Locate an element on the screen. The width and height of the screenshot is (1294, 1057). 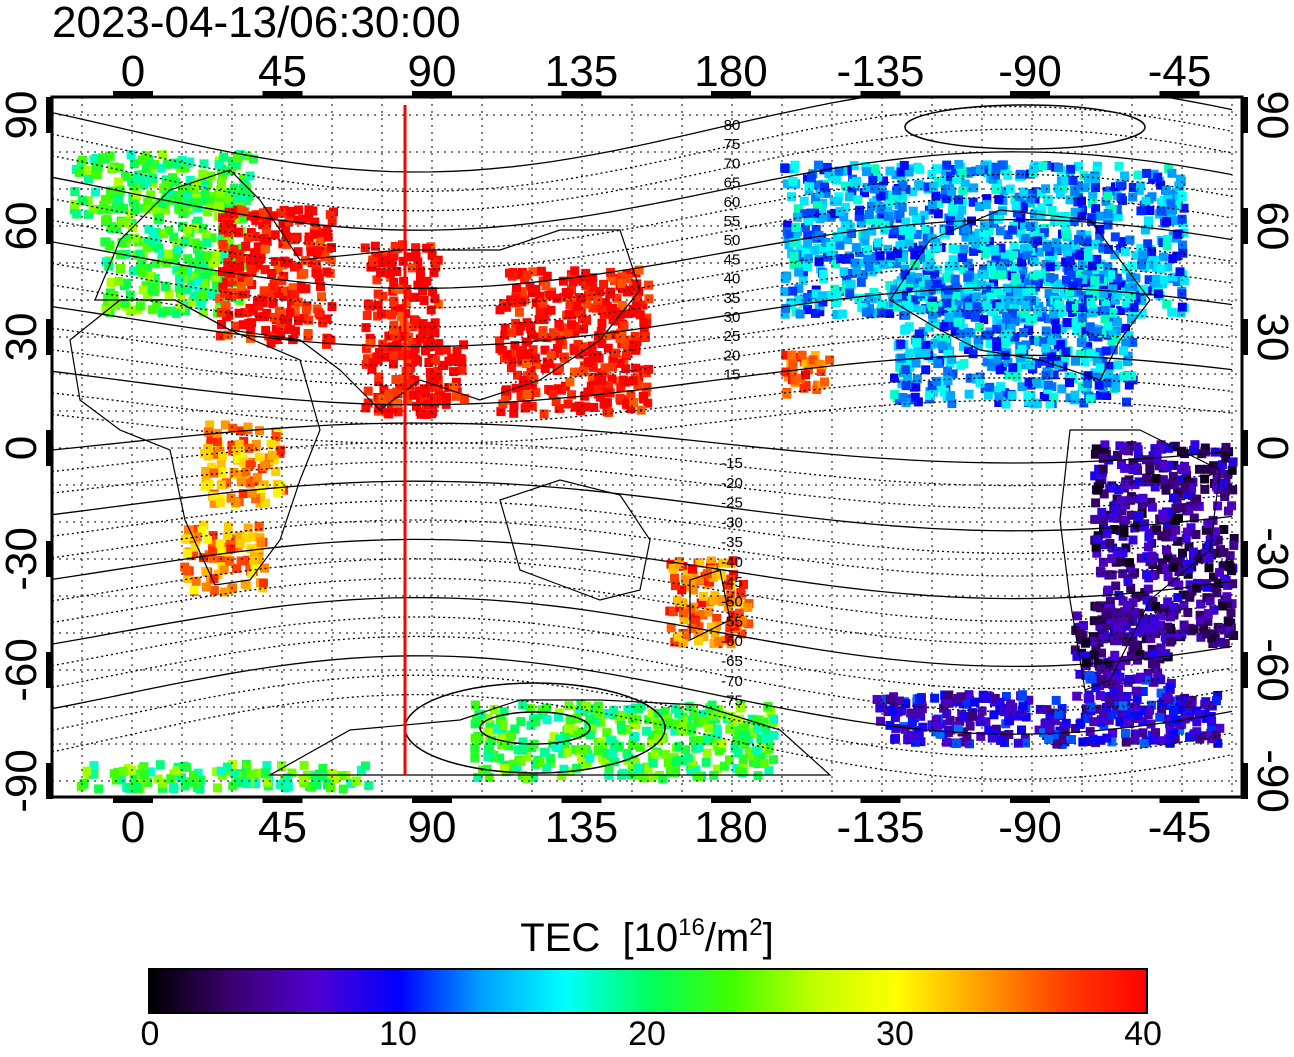
right-lat-label: 60 is located at coordinates (1271, 226).